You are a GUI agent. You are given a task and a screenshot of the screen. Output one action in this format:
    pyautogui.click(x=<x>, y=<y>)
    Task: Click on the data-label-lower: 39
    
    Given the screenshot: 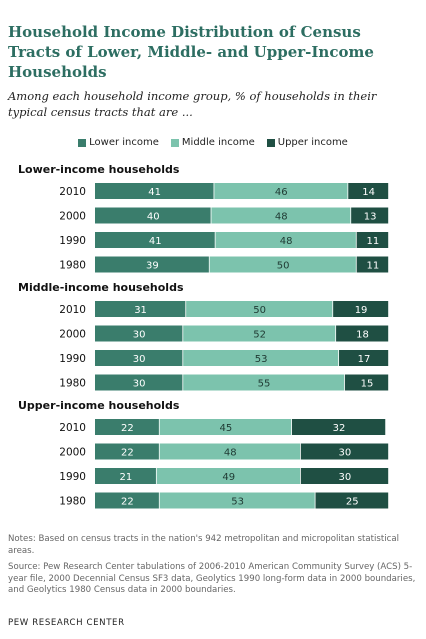 What is the action you would take?
    pyautogui.click(x=152, y=266)
    